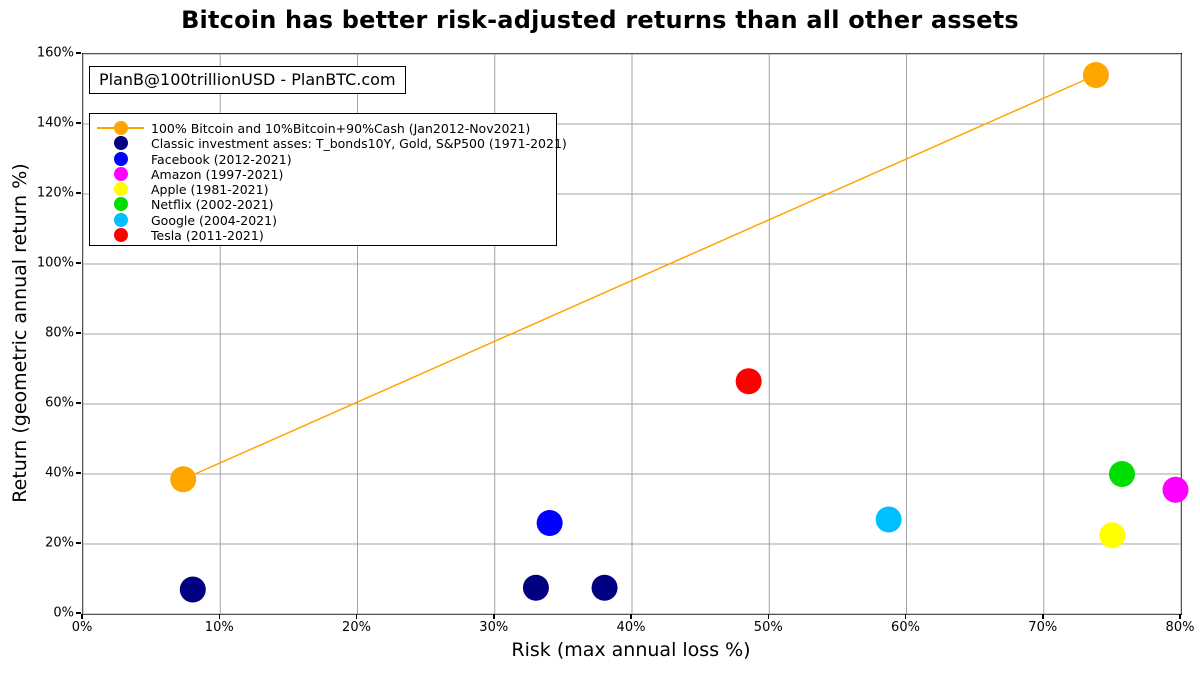 The image size is (1200, 675). I want to click on legend-item-3: Amazon (1997-2021), so click(323, 174).